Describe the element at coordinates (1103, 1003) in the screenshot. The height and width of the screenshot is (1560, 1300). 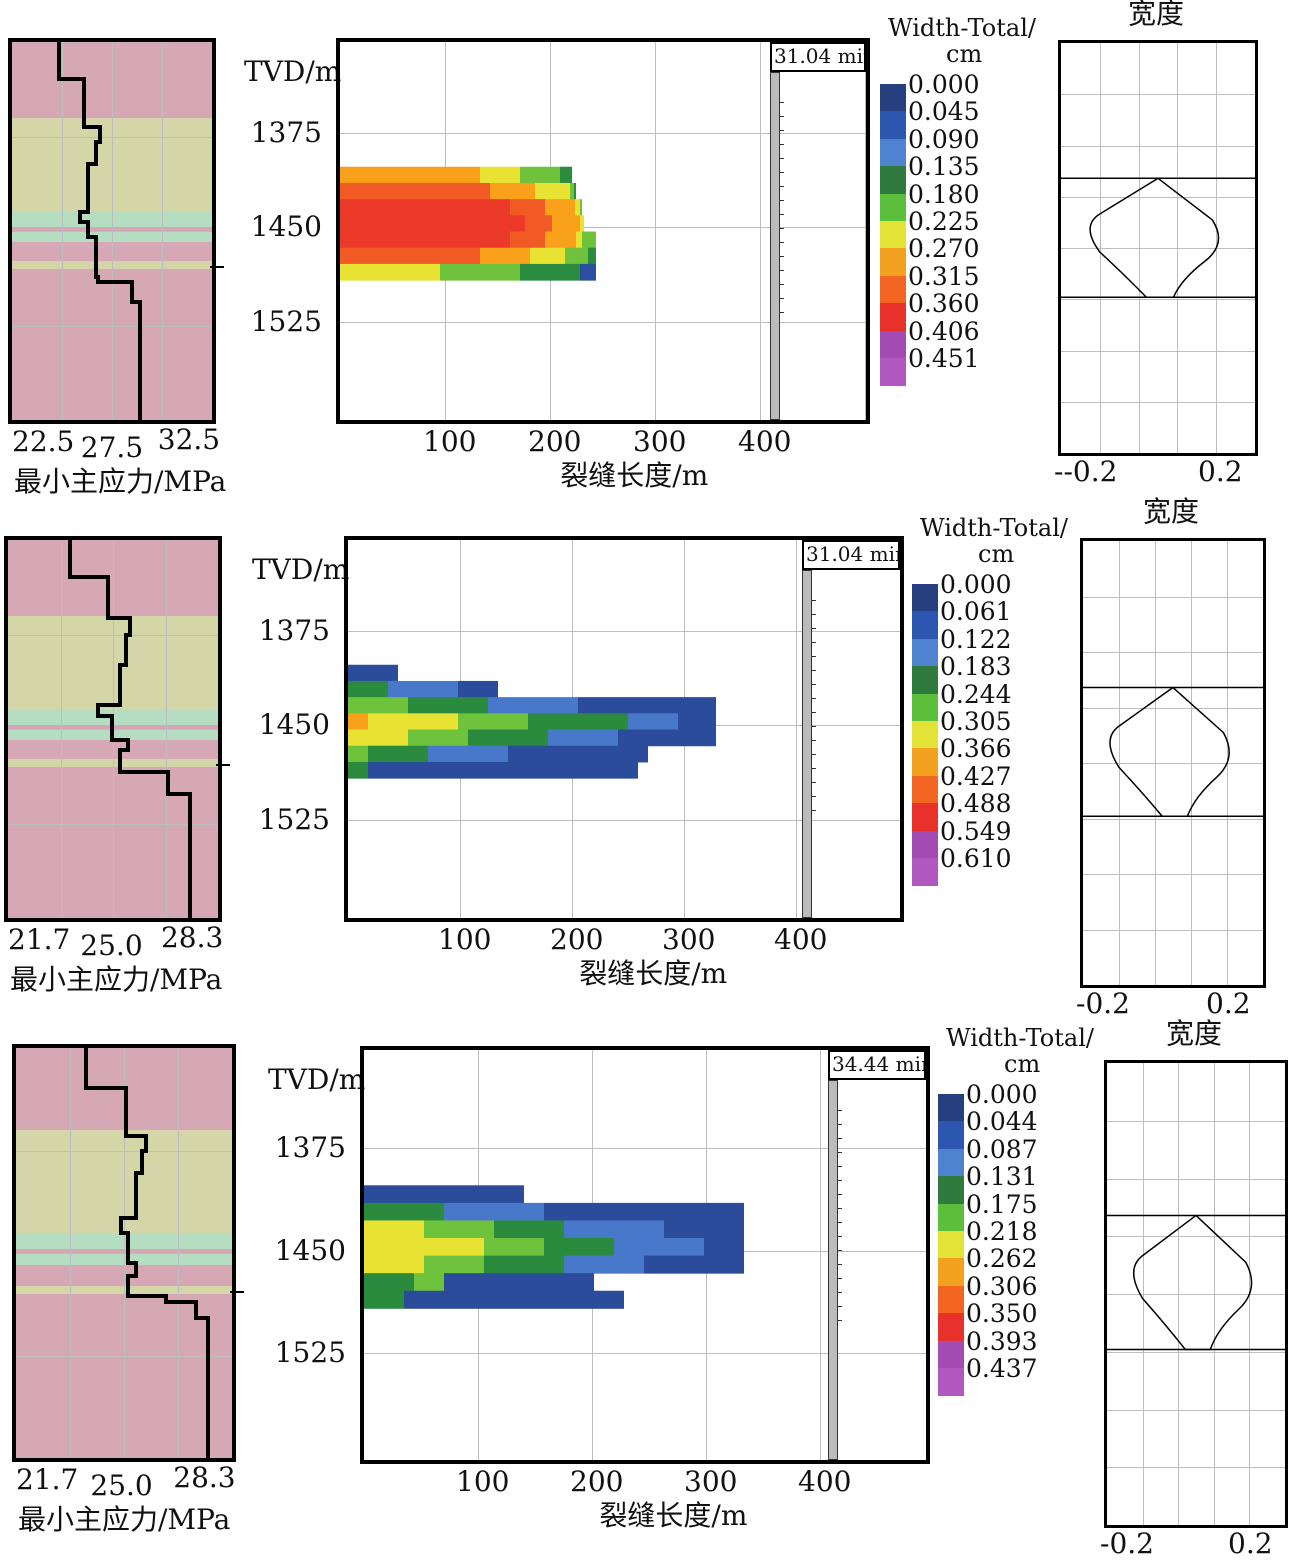
I see `width-tick-label: -0.2` at that location.